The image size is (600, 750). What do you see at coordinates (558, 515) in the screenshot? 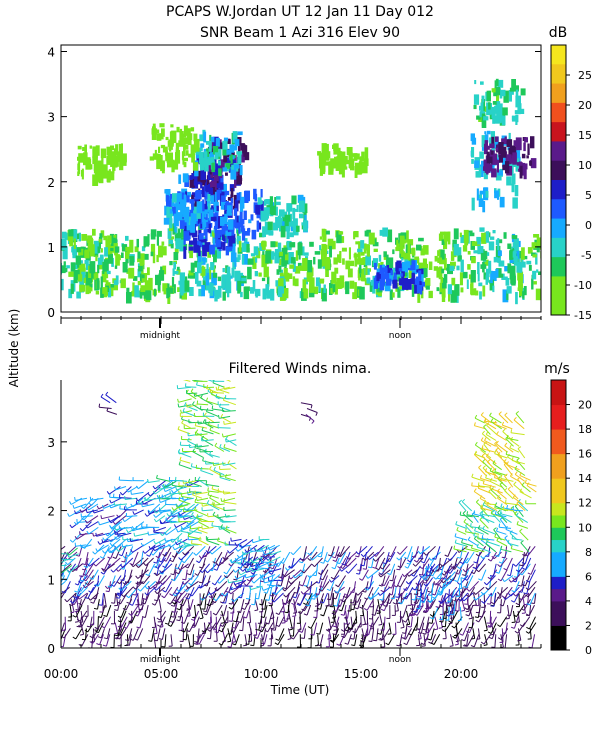
I see `winds-colorbar-cells` at bounding box center [558, 515].